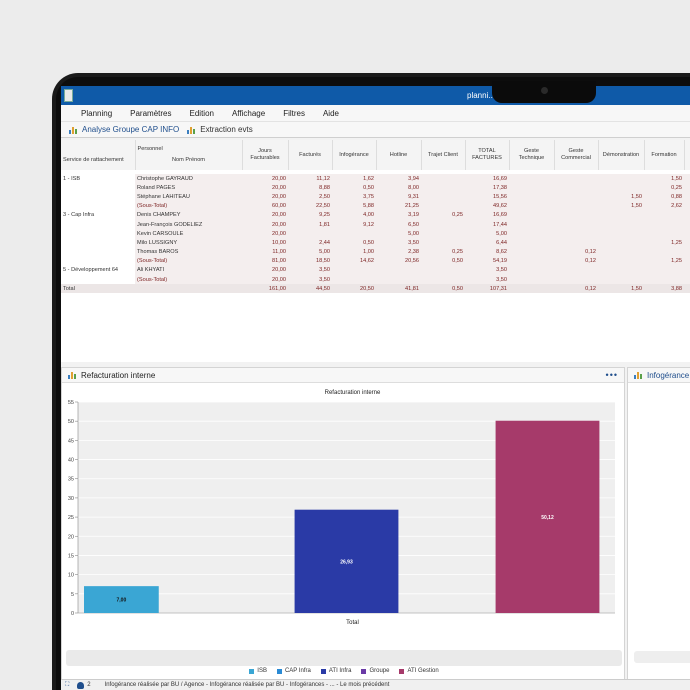  Describe the element at coordinates (487, 243) in the screenshot. I see `value-cell: 6,44` at that location.